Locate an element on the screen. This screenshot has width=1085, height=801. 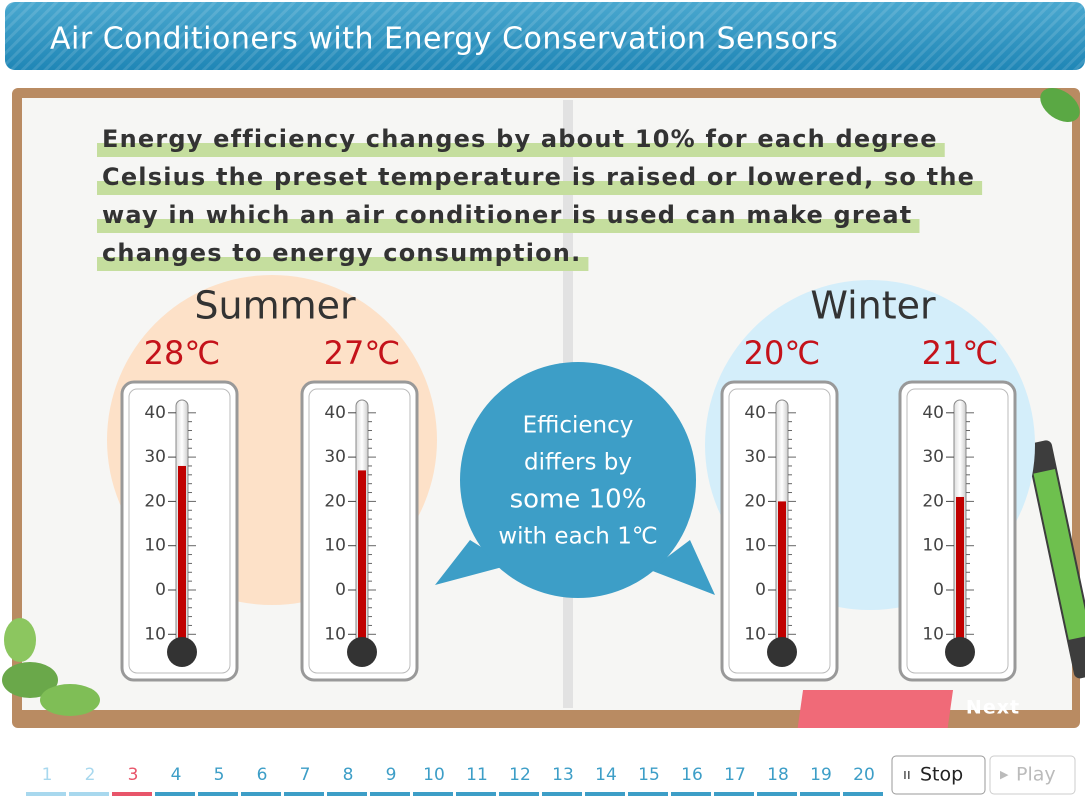
temperature-label: 21℃ is located at coordinates (960, 353).